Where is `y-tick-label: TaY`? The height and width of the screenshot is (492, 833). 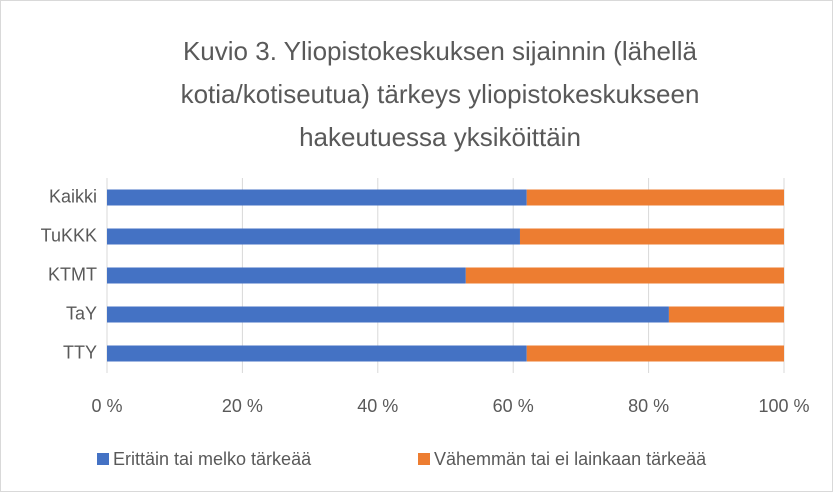 y-tick-label: TaY is located at coordinates (81, 313).